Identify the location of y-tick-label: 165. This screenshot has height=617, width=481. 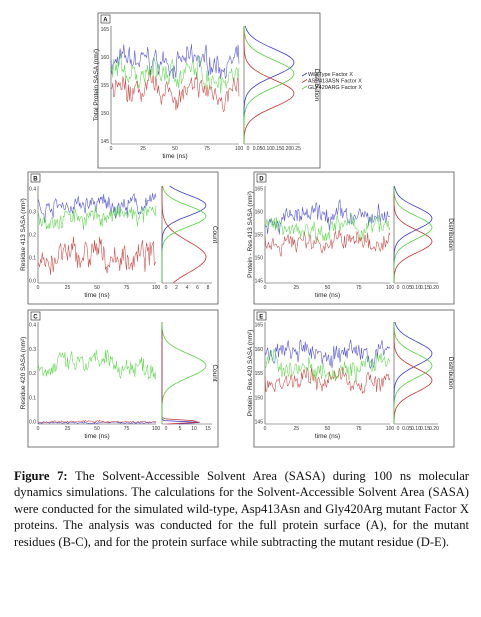
(259, 190).